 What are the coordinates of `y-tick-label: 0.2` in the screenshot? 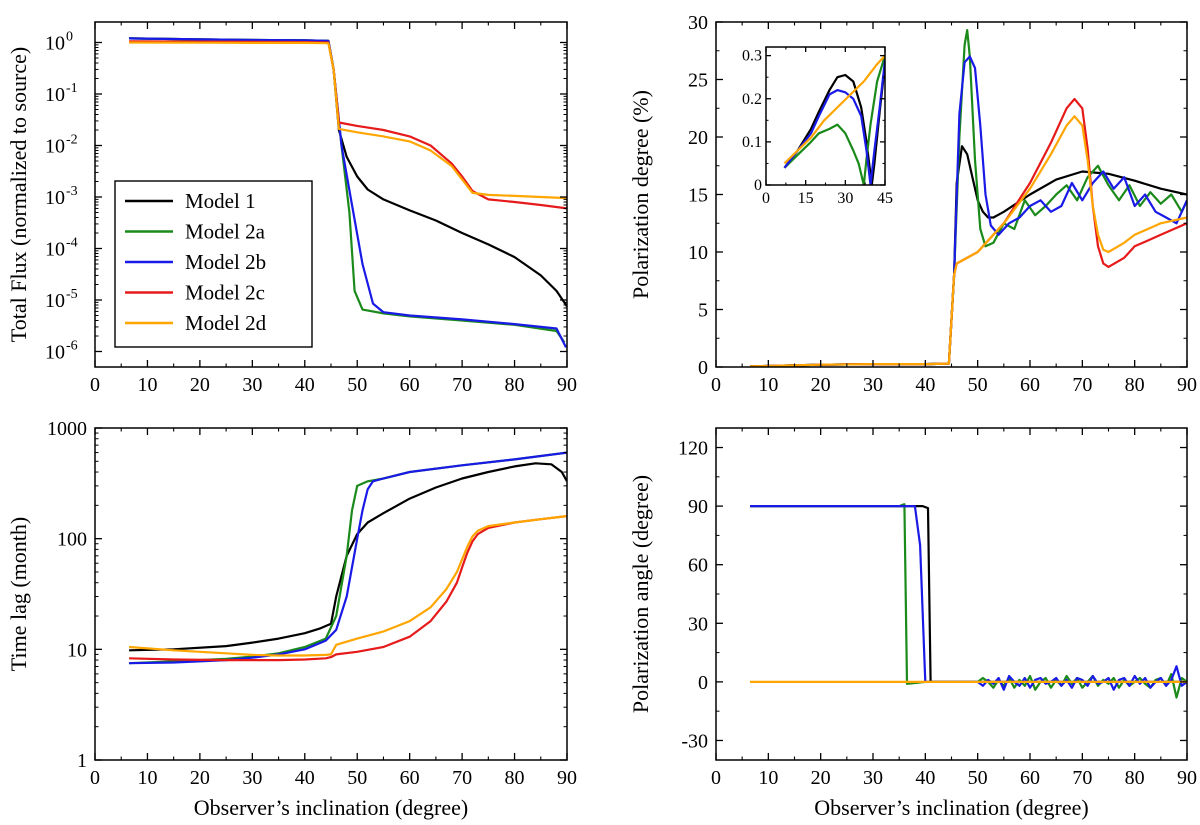 It's located at (752, 99).